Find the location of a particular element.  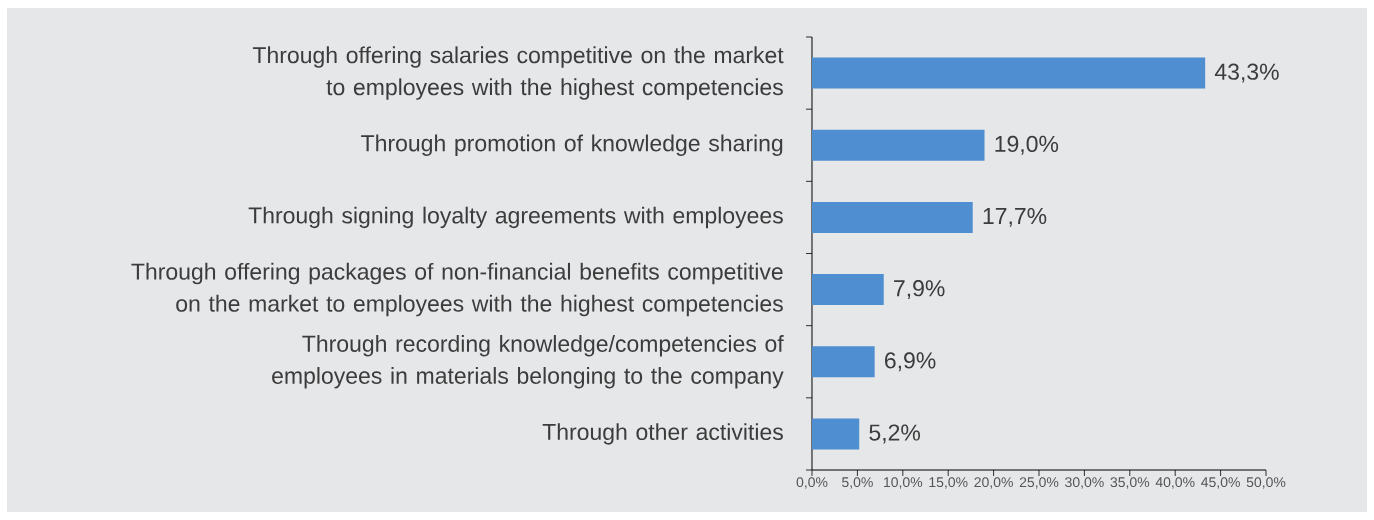

x-tick-label: 15,0% is located at coordinates (948, 483).